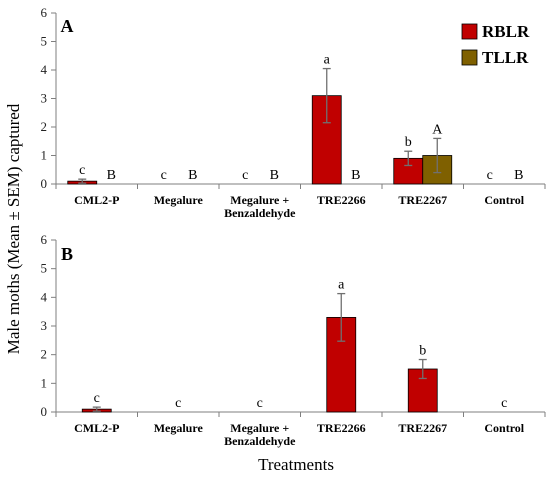 This screenshot has width=550, height=479. I want to click on legend-swatch-rblr, so click(469, 31).